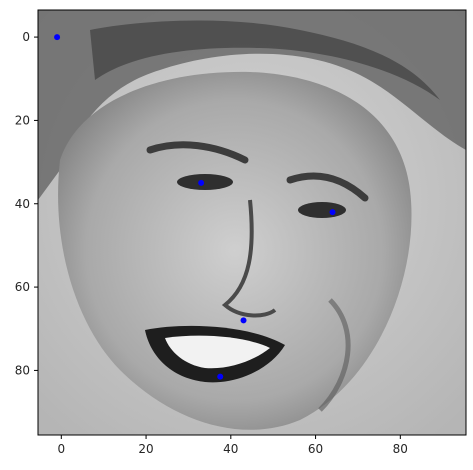 The height and width of the screenshot is (470, 473). Describe the element at coordinates (400, 449) in the screenshot. I see `x-tick-label: 80` at that location.